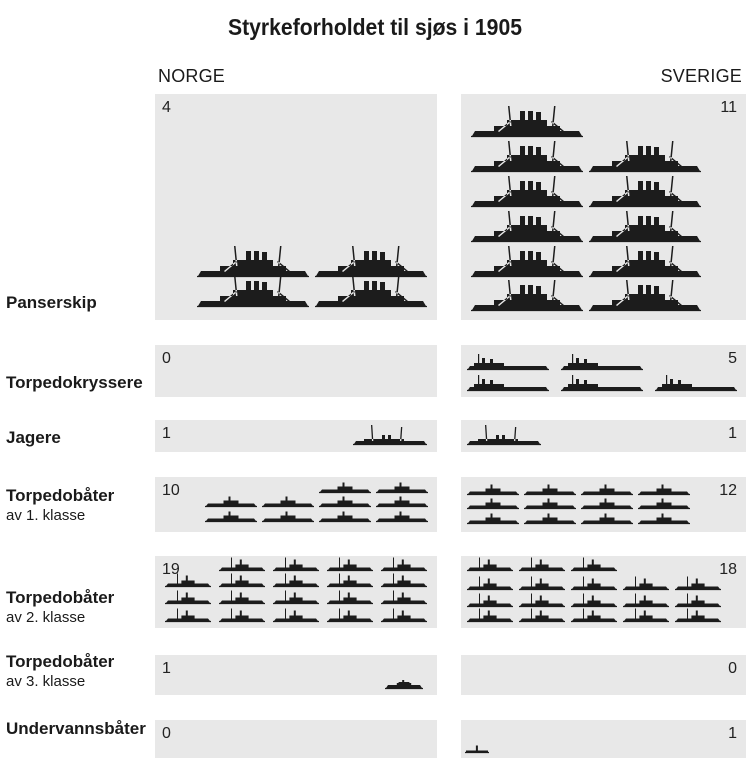  What do you see at coordinates (728, 569) in the screenshot?
I see `count-sverige: 18` at bounding box center [728, 569].